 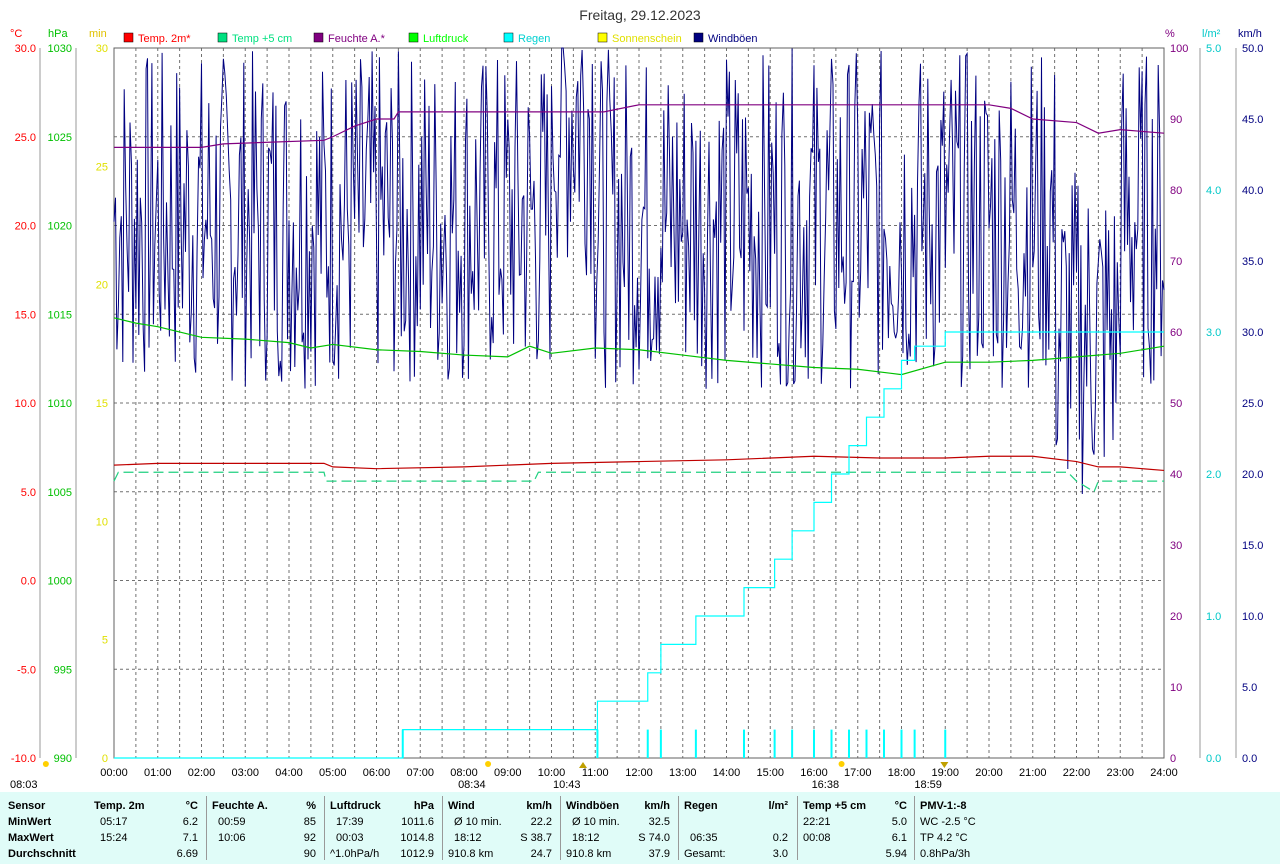 I want to click on x-tick-label: 05:00, so click(x=333, y=773).